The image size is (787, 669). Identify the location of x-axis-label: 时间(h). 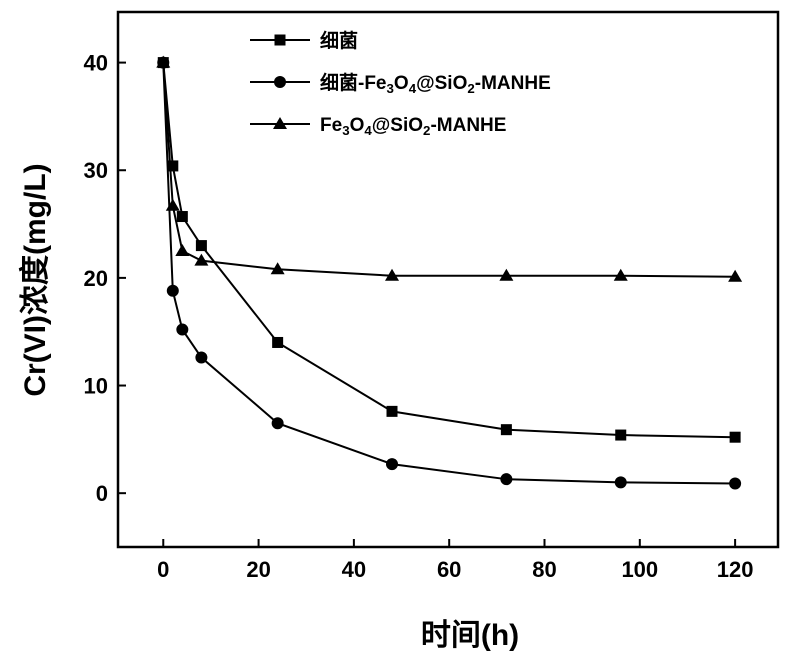
(470, 635).